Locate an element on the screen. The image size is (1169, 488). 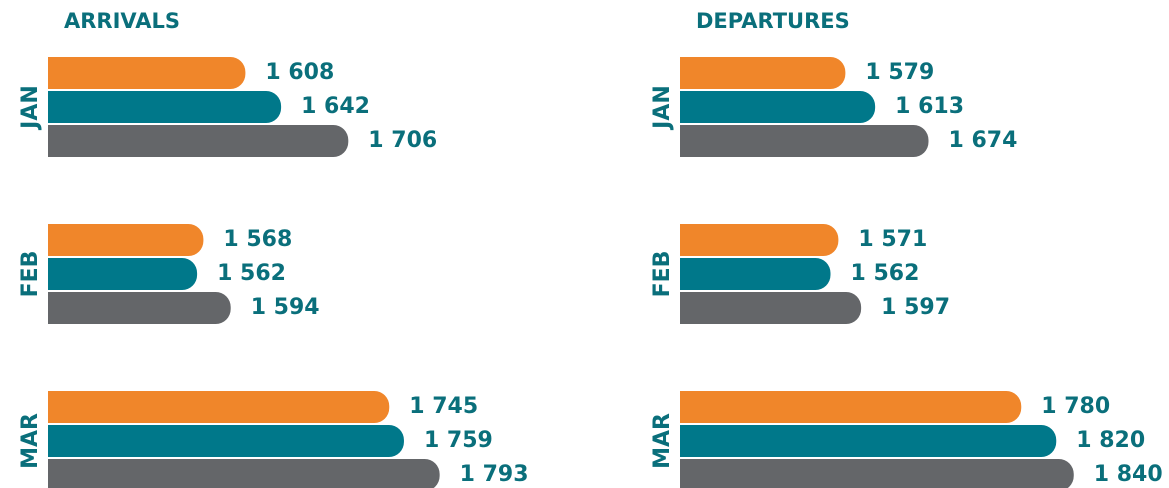
value-label: 1 780 is located at coordinates (1075, 406).